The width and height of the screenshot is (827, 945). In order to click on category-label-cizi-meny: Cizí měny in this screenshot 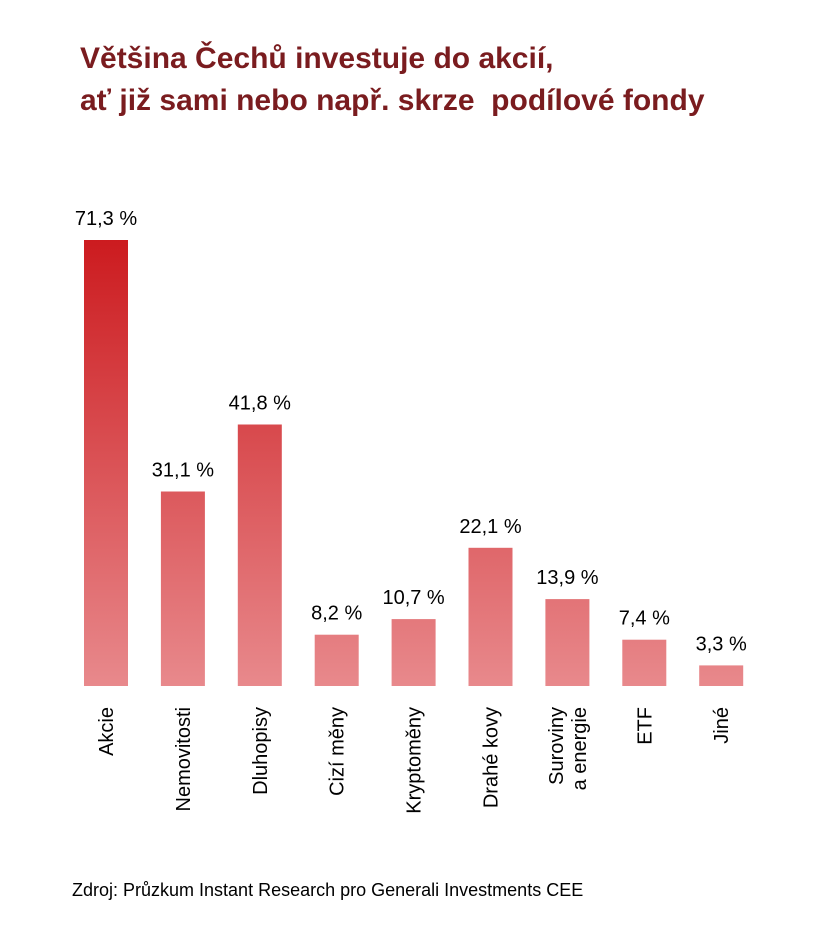, I will do `click(338, 751)`.